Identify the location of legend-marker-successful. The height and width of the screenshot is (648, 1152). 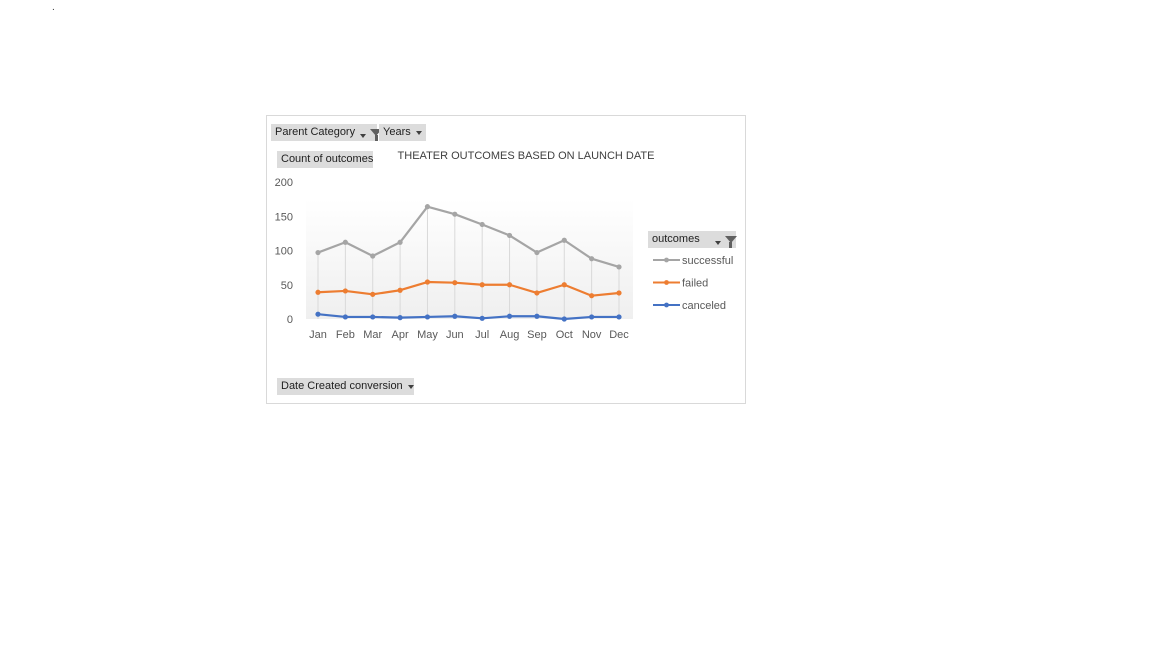
(666, 260).